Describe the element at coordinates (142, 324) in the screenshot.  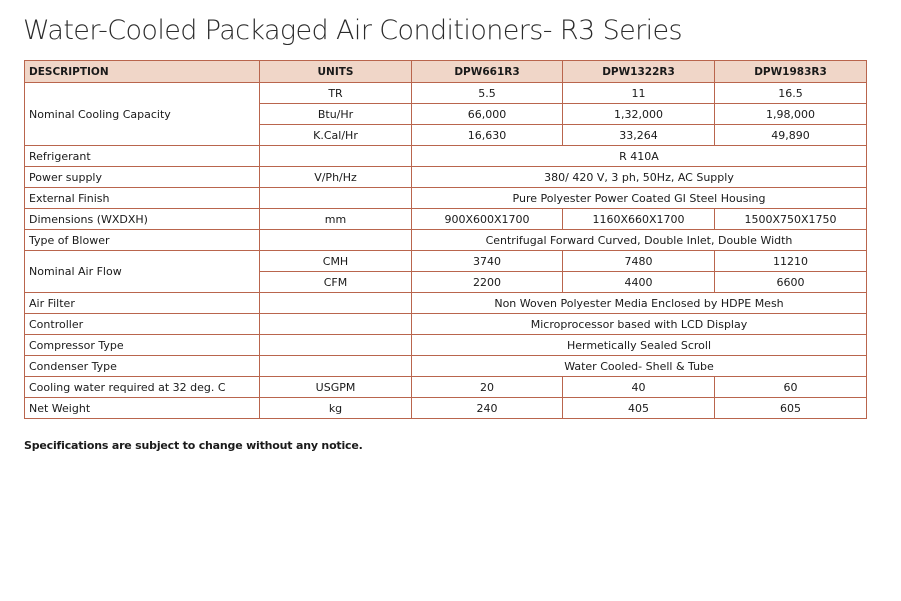
I see `row-label-controller: Controller` at that location.